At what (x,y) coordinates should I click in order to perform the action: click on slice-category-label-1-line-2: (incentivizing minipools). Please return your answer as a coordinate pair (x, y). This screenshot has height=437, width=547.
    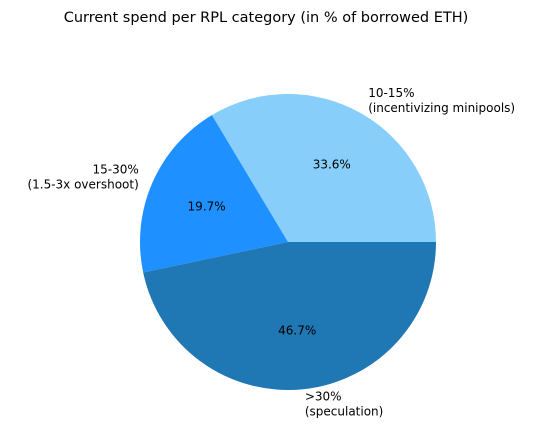
    Looking at the image, I should click on (441, 108).